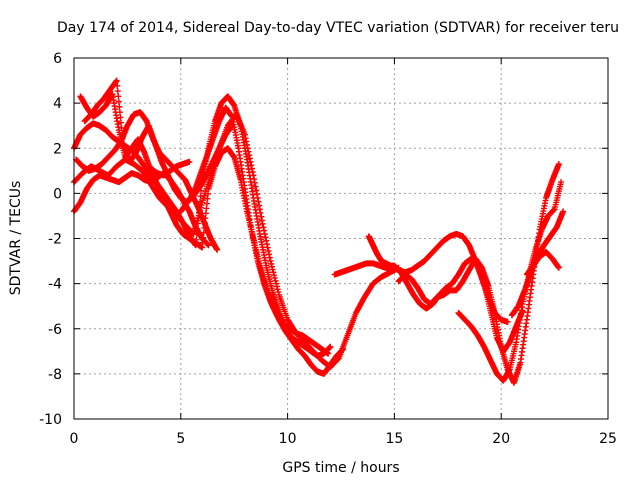 Image resolution: width=640 pixels, height=480 pixels. What do you see at coordinates (288, 439) in the screenshot?
I see `x-tick-label: 10` at bounding box center [288, 439].